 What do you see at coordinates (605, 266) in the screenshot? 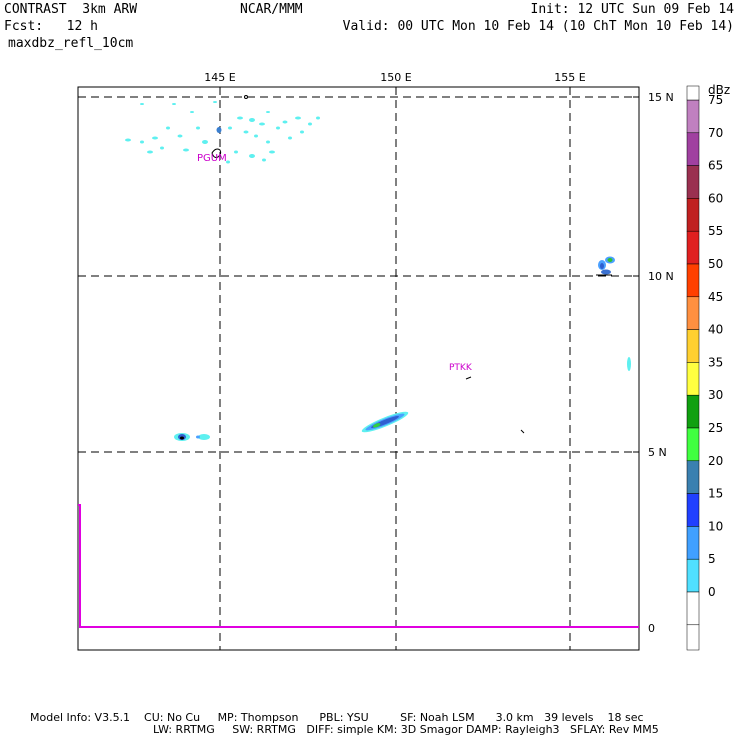
I see `echoes-east-cluster` at bounding box center [605, 266].